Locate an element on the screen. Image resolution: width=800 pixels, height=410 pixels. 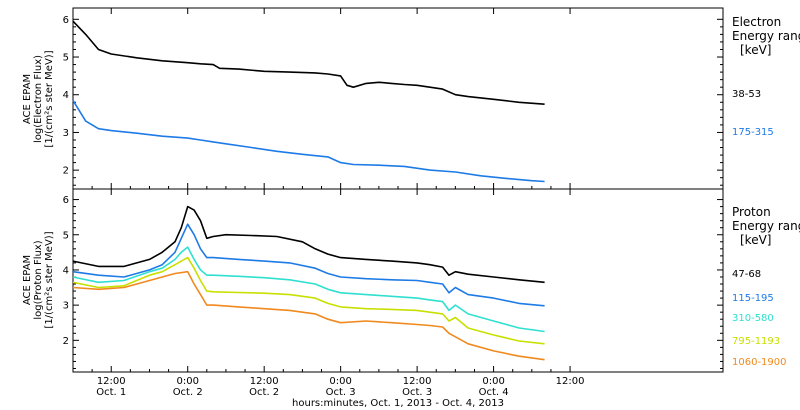
proton-ytick-label: 6 is located at coordinates (66, 200).